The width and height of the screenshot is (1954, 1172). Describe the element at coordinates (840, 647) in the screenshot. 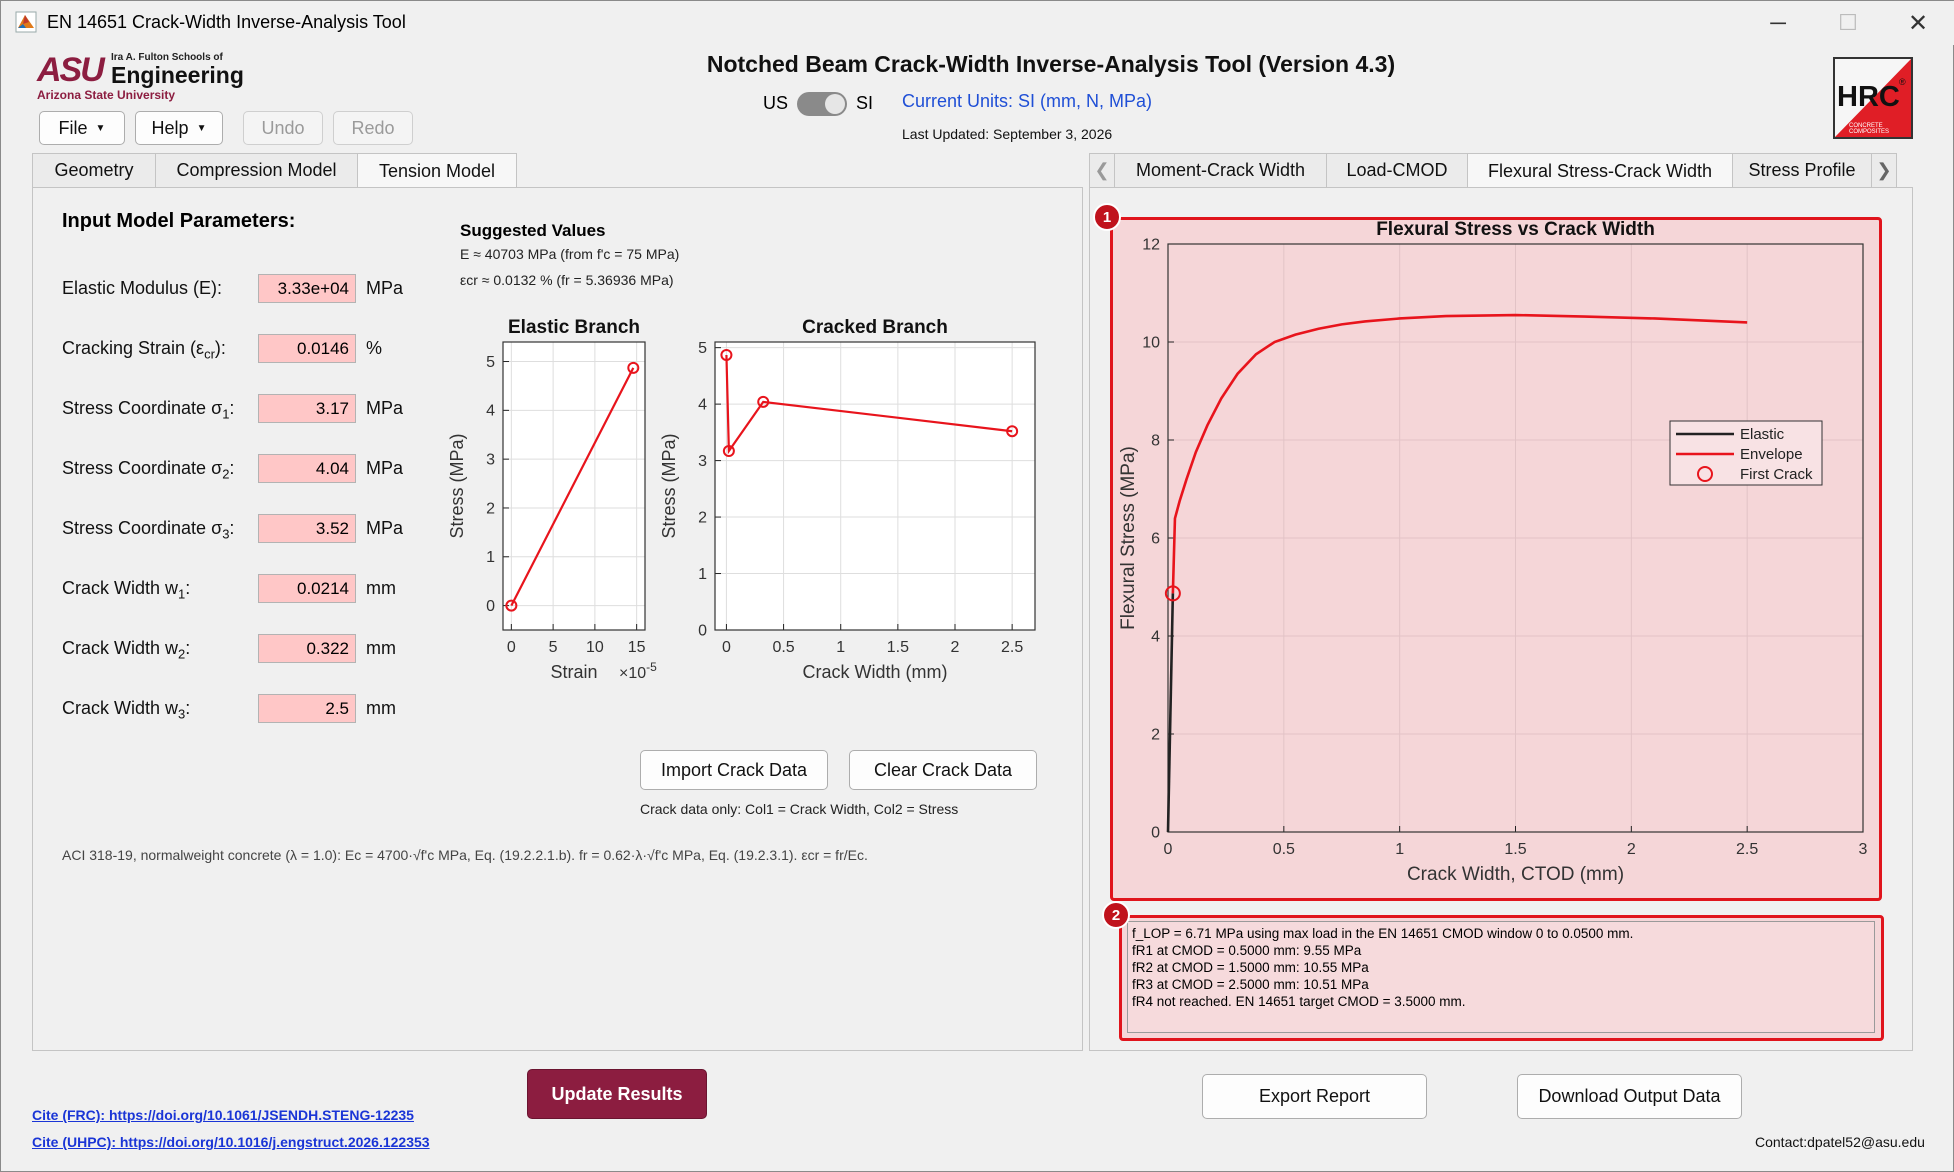

I see `tick-label-x: 1` at that location.